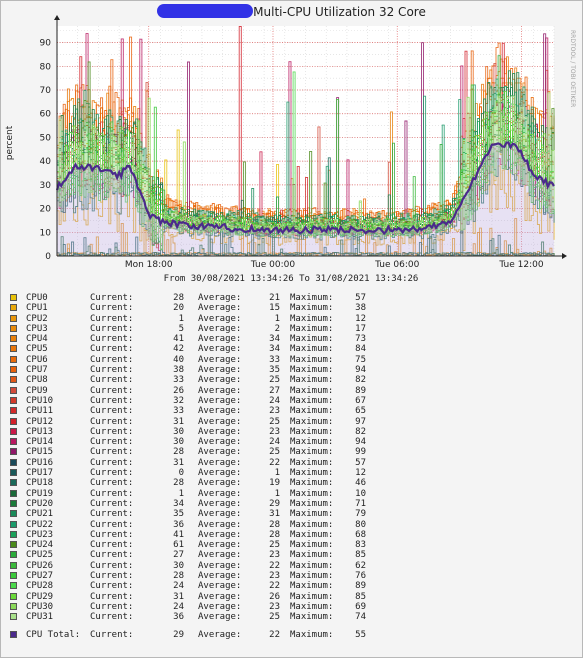 The image size is (583, 658). What do you see at coordinates (46, 44) in the screenshot?
I see `y-tick-label: 90` at bounding box center [46, 44].